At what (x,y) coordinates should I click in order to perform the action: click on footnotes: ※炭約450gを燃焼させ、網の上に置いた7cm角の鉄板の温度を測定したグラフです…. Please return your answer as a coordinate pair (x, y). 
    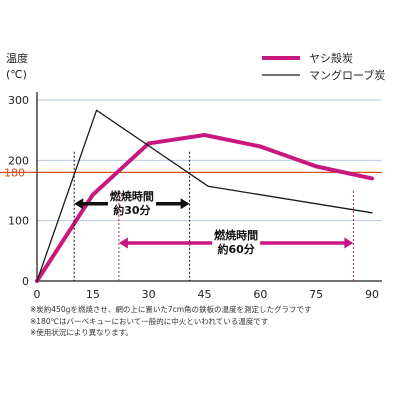
    Looking at the image, I should click on (210, 321).